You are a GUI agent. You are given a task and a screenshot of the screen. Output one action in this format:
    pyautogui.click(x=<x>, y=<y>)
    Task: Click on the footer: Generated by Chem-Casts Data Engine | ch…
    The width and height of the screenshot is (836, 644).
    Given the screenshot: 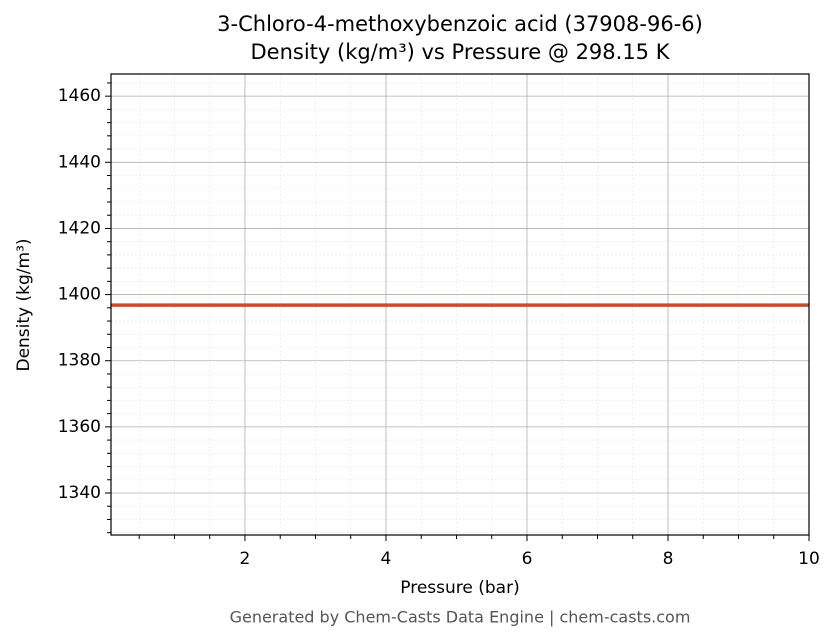 What is the action you would take?
    pyautogui.click(x=460, y=617)
    